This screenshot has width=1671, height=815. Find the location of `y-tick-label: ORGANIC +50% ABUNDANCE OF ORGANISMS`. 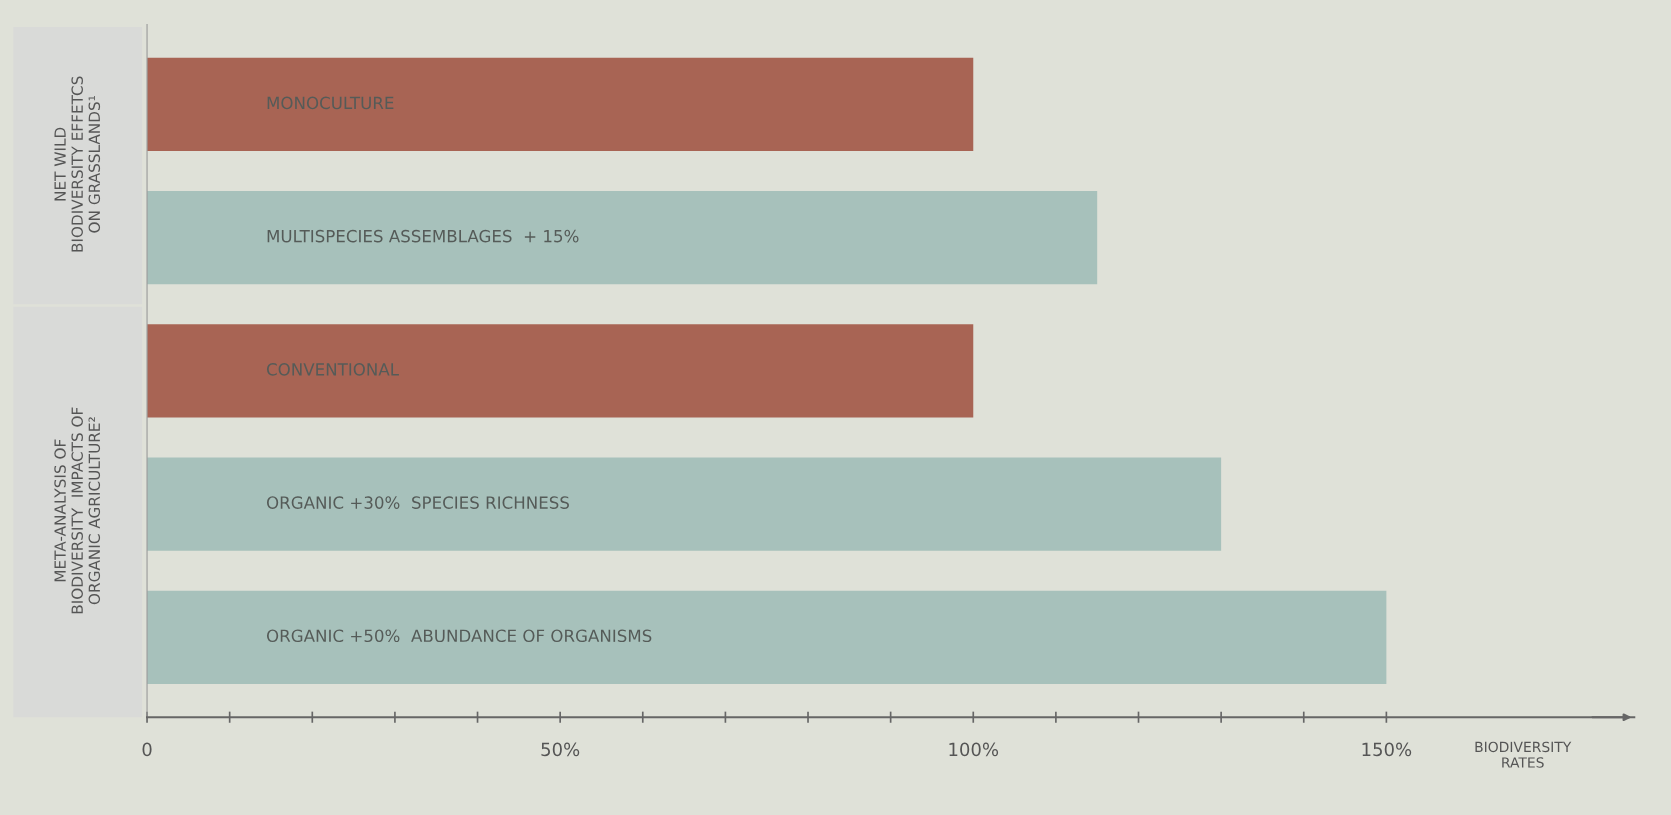

y-tick-label: ORGANIC +50% ABUNDANCE OF ORGANISMS is located at coordinates (459, 636).